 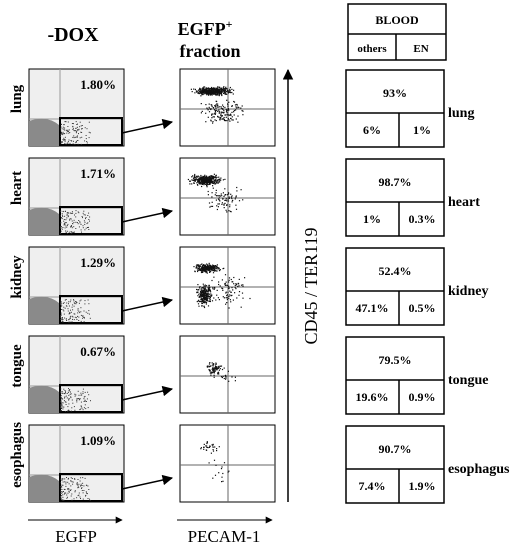 I want to click on blood-organ-label: tongue, so click(x=468, y=380).